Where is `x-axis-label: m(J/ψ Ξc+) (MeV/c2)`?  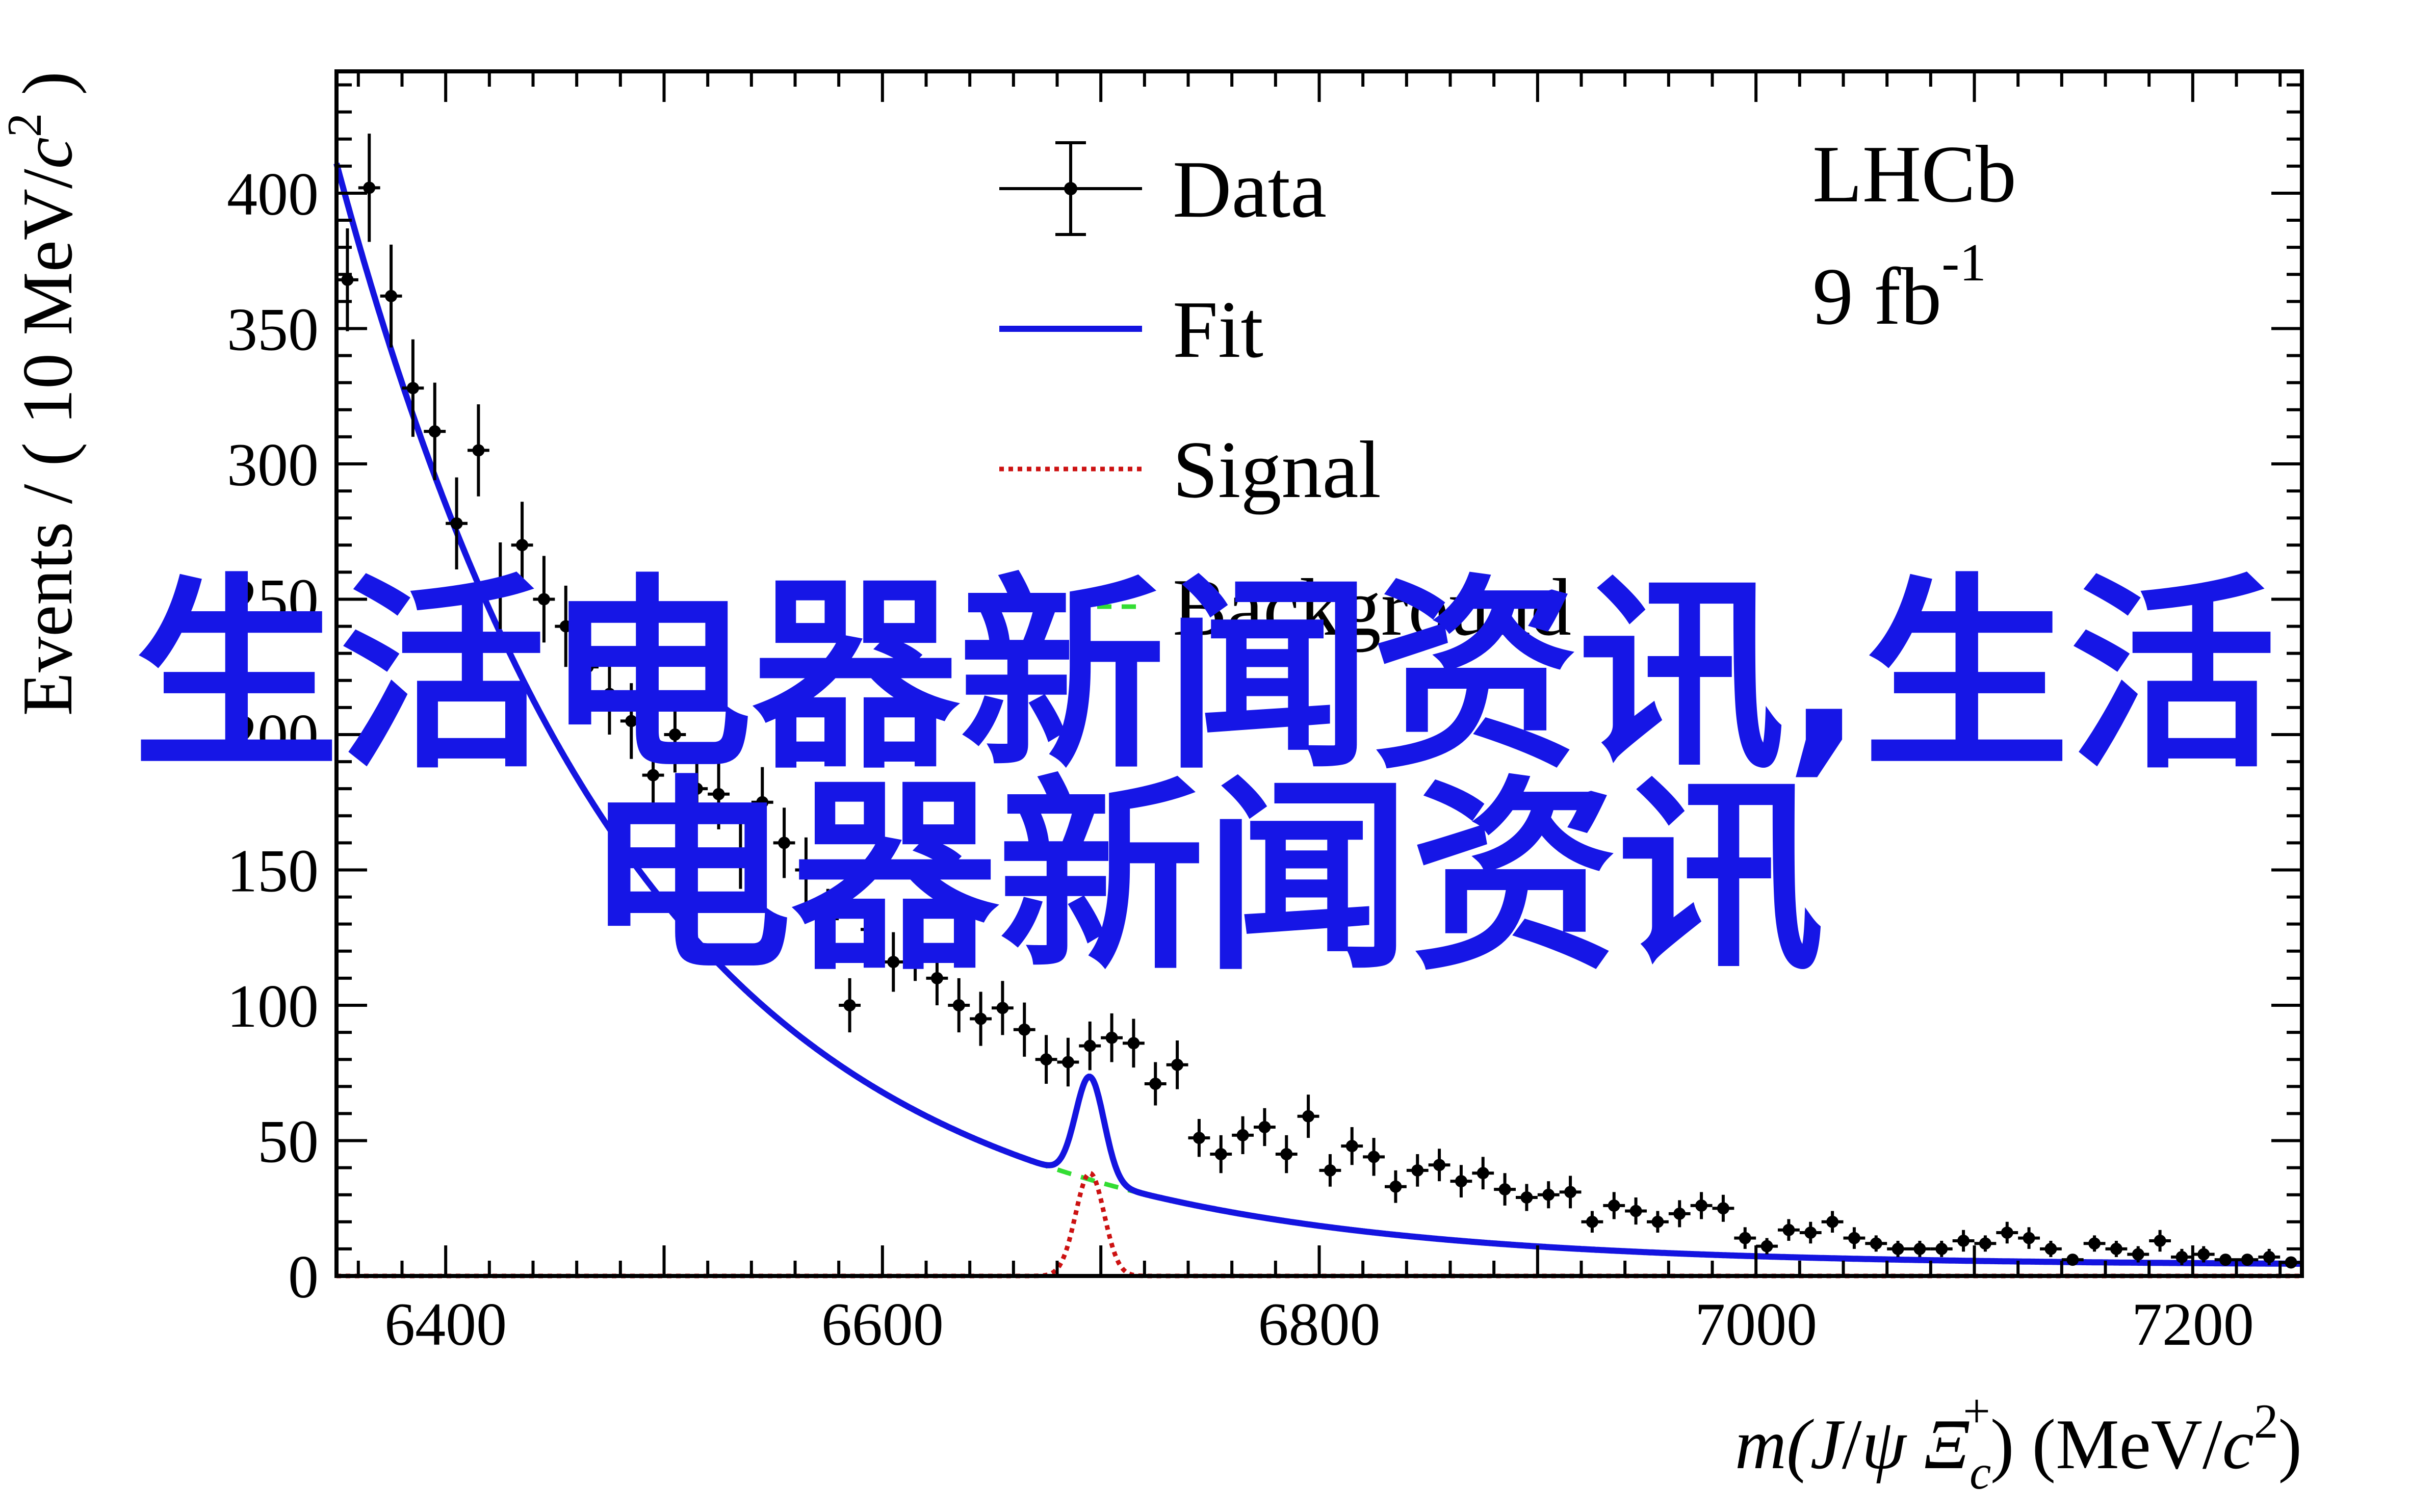 x-axis-label: m(J/ψ Ξc+) (MeV/c2) is located at coordinates (2019, 1441).